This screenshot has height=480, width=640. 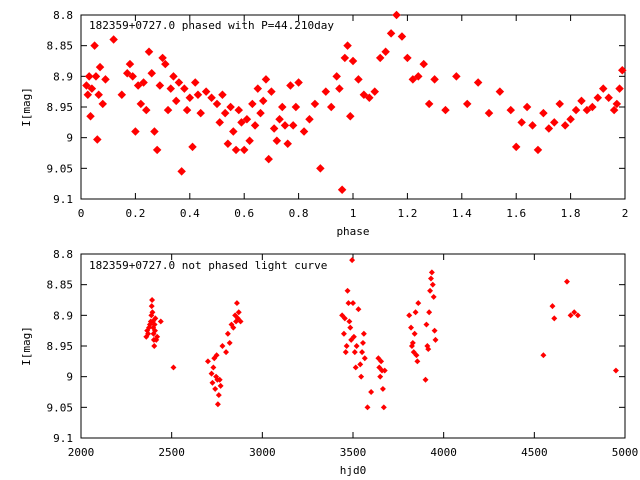 I want to click on x-tick-label: 0.8, so click(x=299, y=213).